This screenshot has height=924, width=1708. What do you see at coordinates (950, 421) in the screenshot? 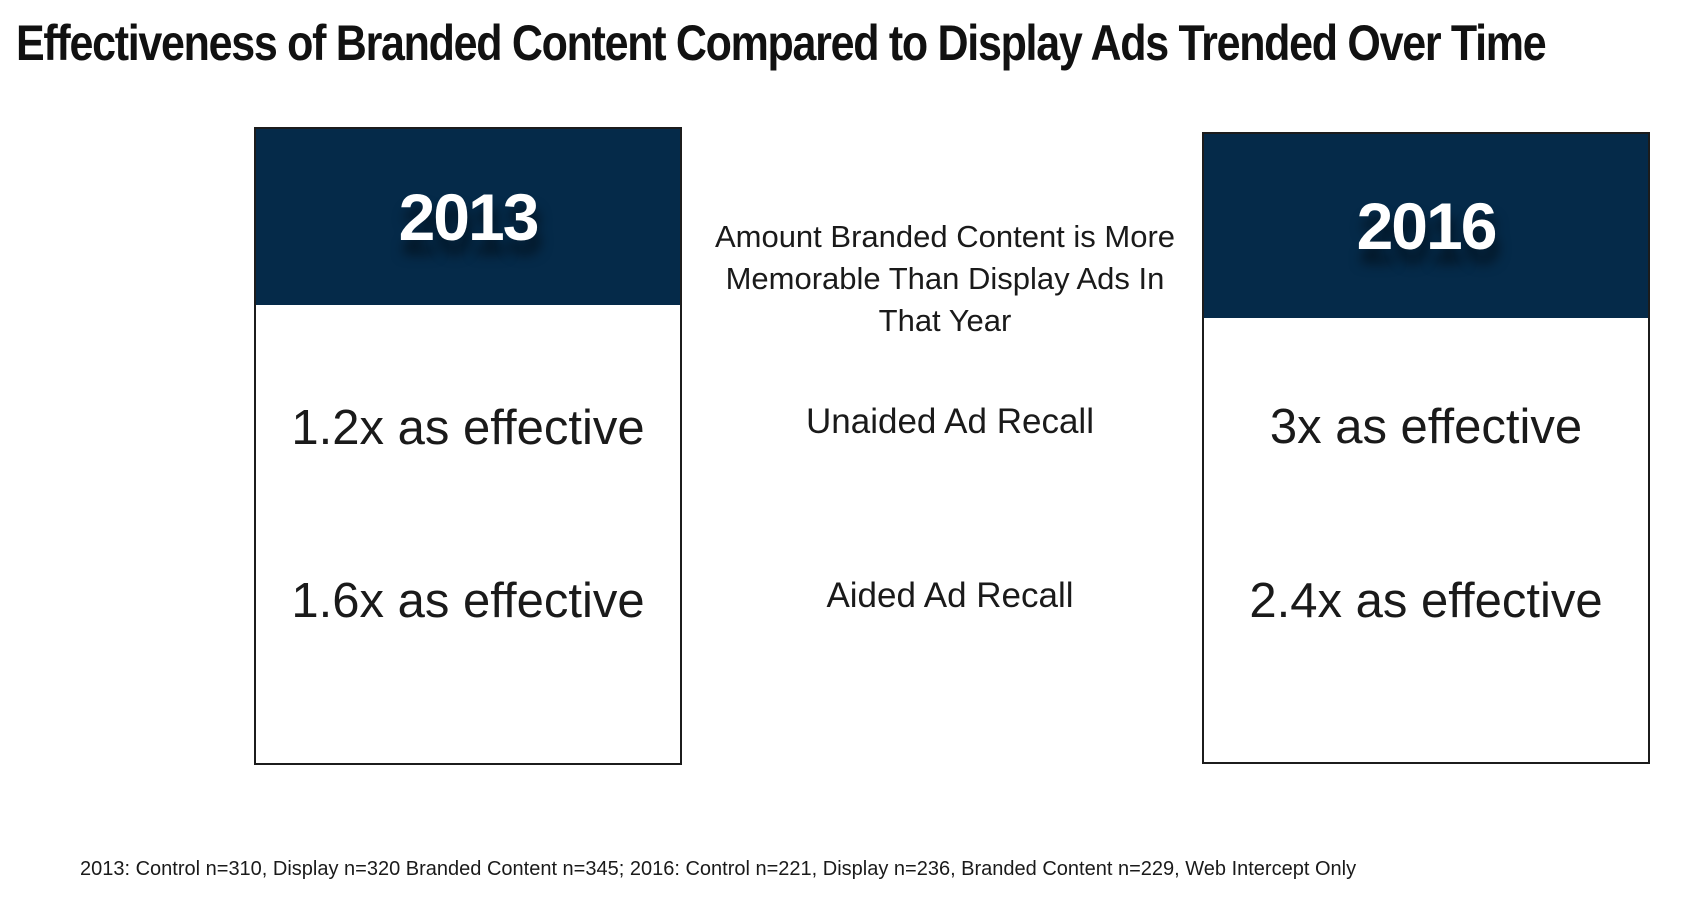
I see `metric-label-unaided: Unaided Ad Recall` at bounding box center [950, 421].